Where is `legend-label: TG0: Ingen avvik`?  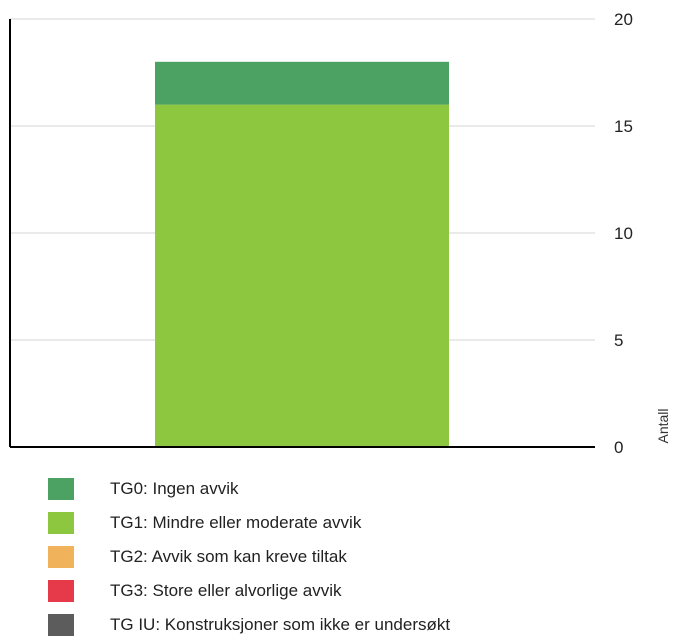
legend-label: TG0: Ingen avvik is located at coordinates (174, 488).